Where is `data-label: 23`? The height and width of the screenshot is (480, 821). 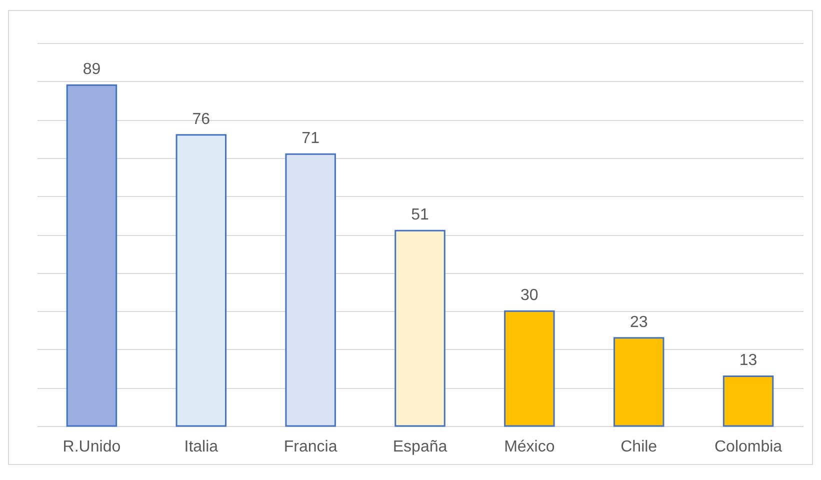
data-label: 23 is located at coordinates (639, 322).